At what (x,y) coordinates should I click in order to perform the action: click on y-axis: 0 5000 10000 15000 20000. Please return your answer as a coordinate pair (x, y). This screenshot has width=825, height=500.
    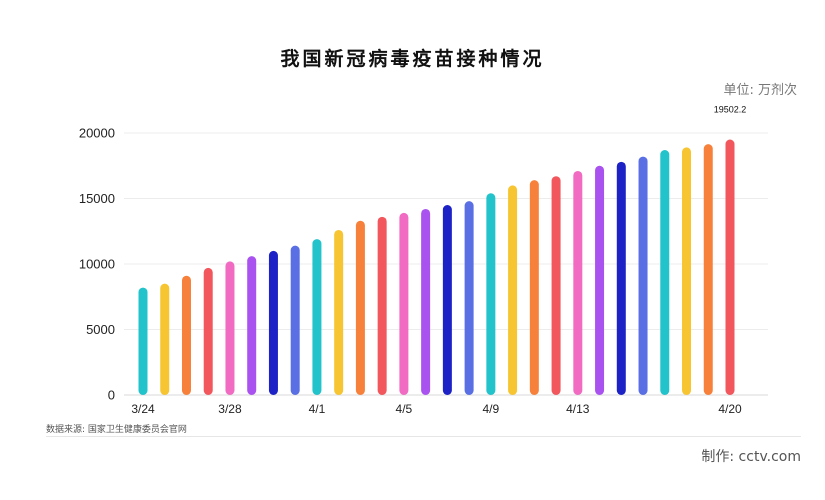
    Looking at the image, I should click on (97, 264).